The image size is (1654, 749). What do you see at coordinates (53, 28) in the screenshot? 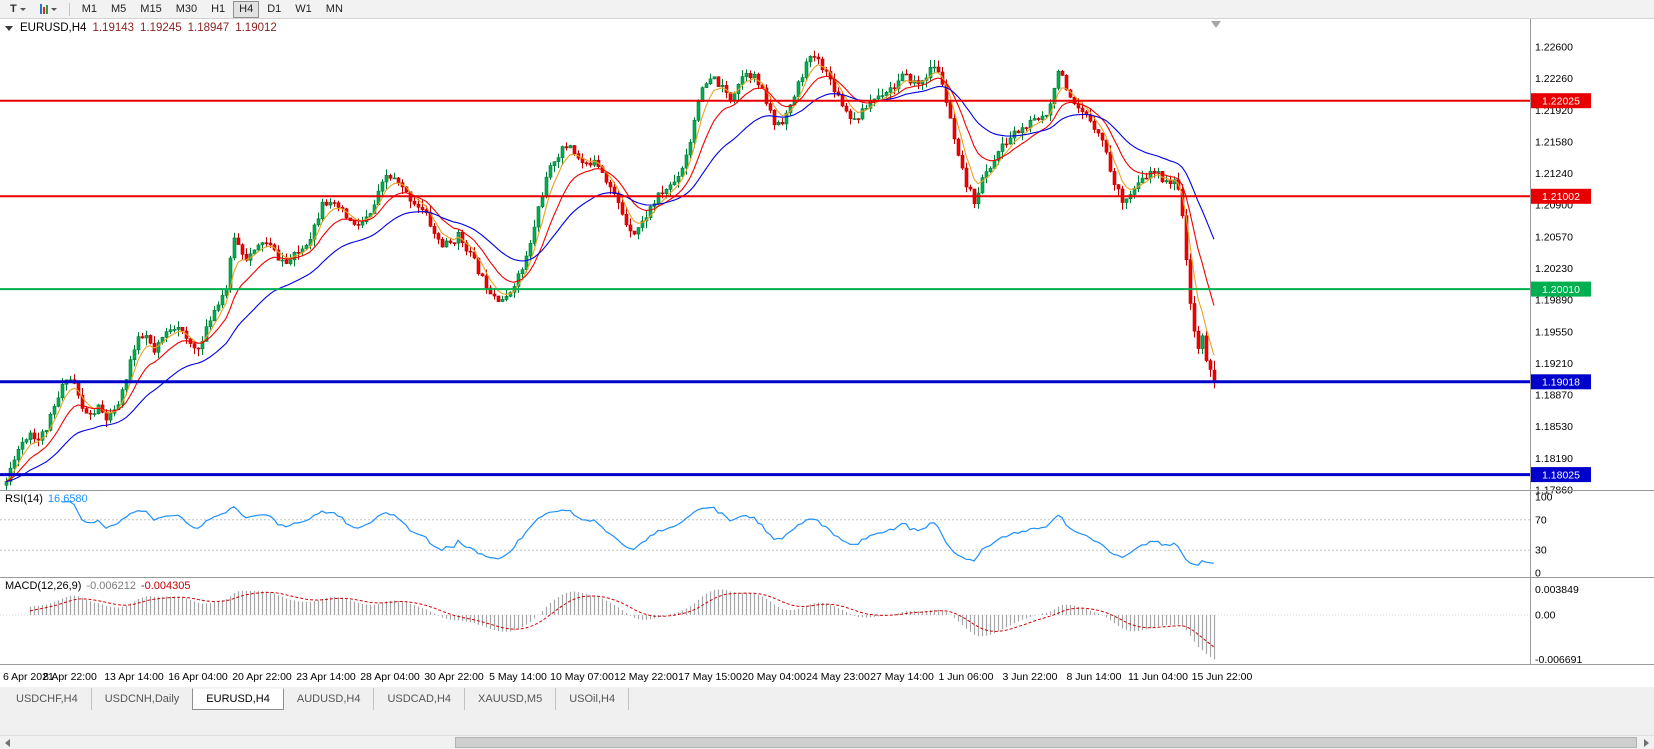
I see `symbol-label: EURUSD,H4` at bounding box center [53, 28].